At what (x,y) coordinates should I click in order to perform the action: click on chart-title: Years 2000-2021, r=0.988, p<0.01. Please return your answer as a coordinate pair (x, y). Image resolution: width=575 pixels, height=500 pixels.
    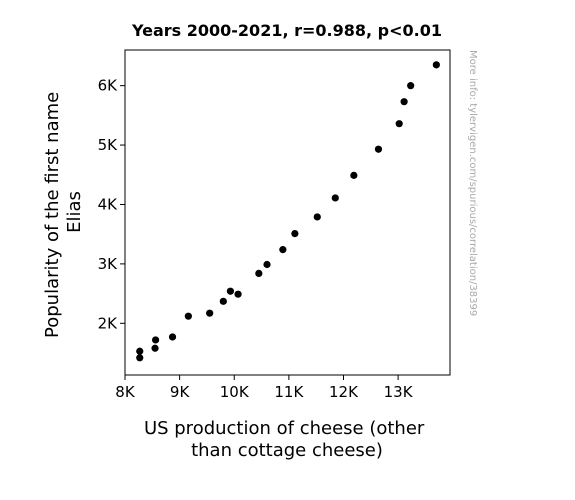
    Looking at the image, I should click on (286, 30).